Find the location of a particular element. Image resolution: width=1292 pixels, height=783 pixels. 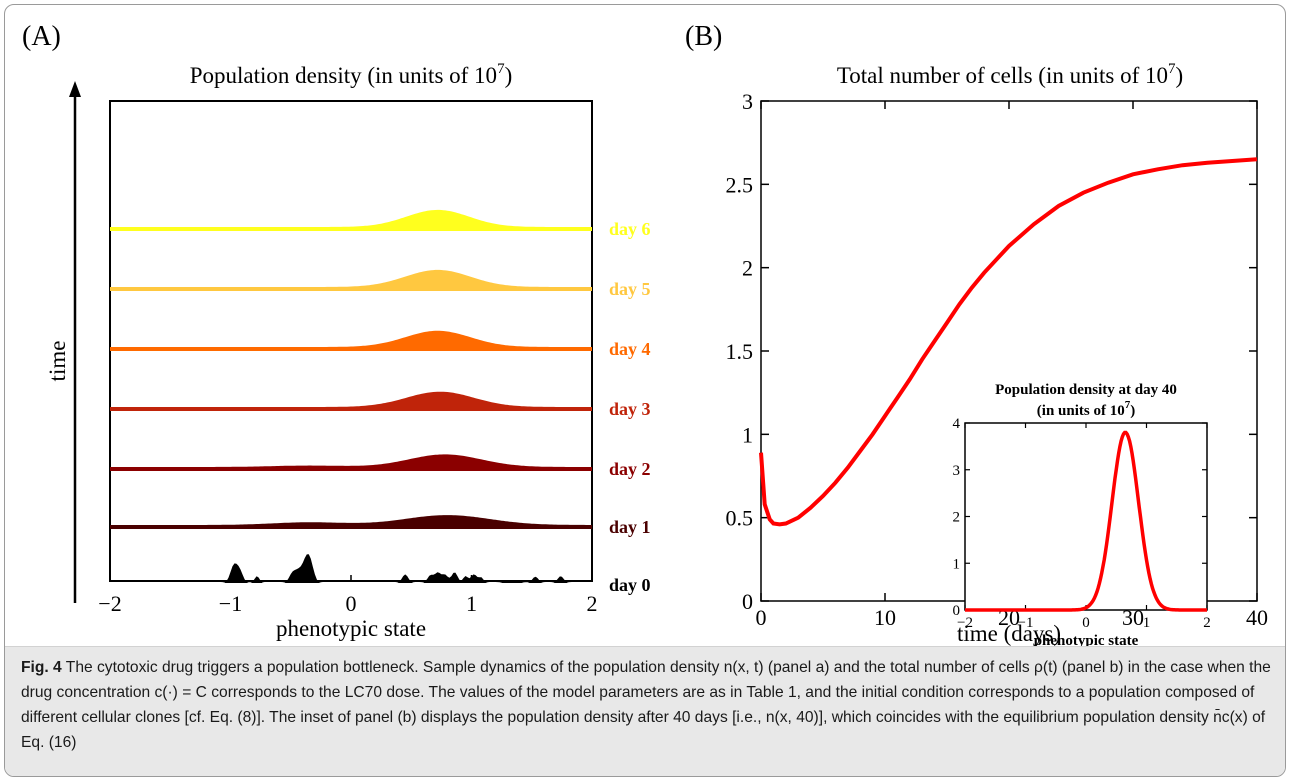

panel-a-ylabel: time is located at coordinates (57, 361).